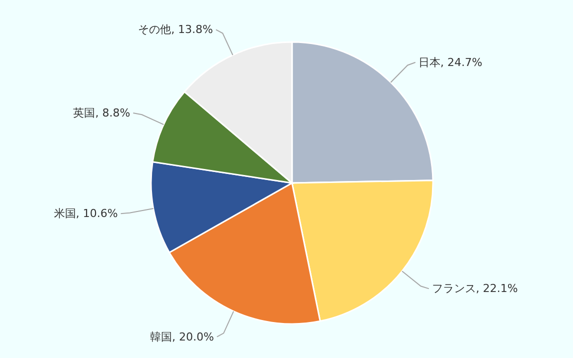 This screenshot has height=358, width=573. I want to click on slice-label: 韓国, 20.0%, so click(182, 337).